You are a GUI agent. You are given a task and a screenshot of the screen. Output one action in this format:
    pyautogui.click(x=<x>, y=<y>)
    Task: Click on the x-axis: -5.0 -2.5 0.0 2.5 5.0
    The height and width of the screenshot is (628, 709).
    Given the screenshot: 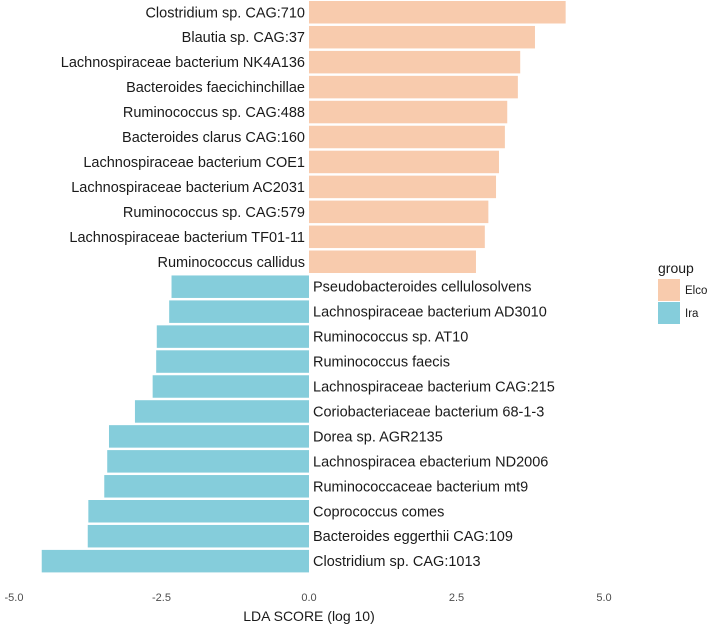 What is the action you would take?
    pyautogui.click(x=308, y=598)
    